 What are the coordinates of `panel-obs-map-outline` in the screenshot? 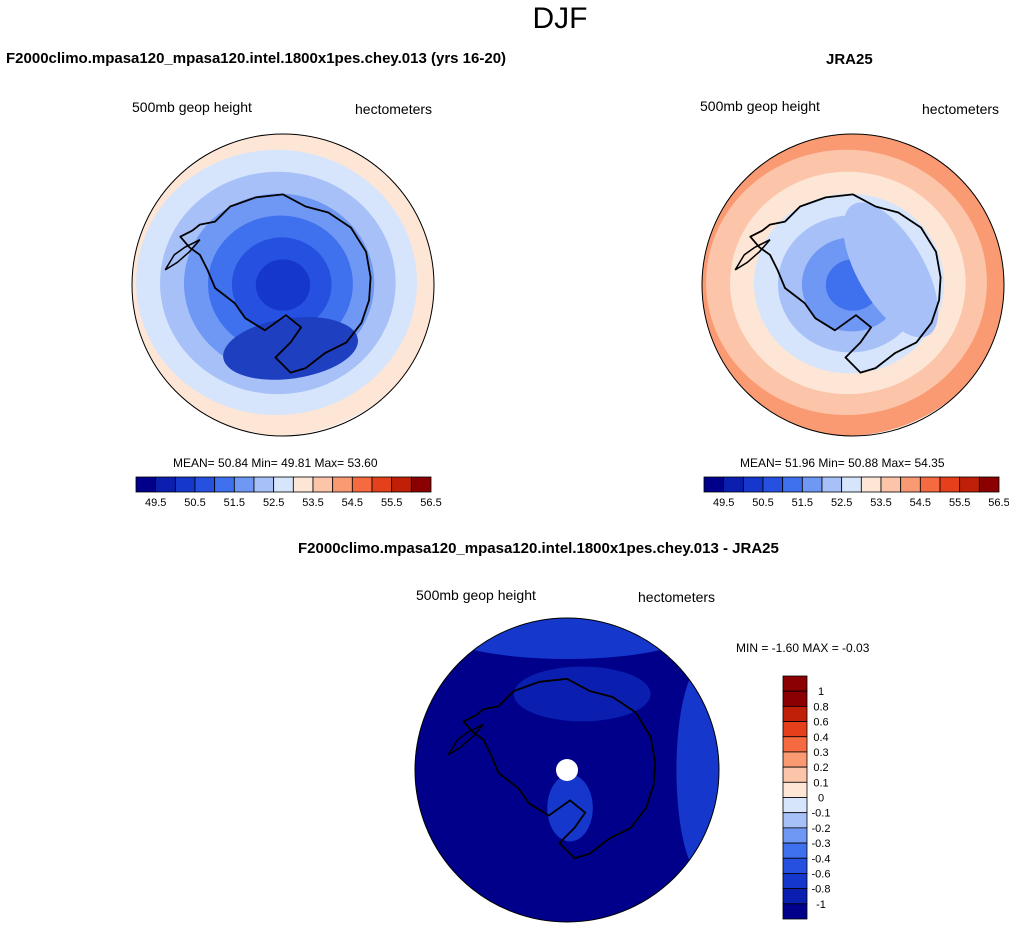 It's located at (853, 285).